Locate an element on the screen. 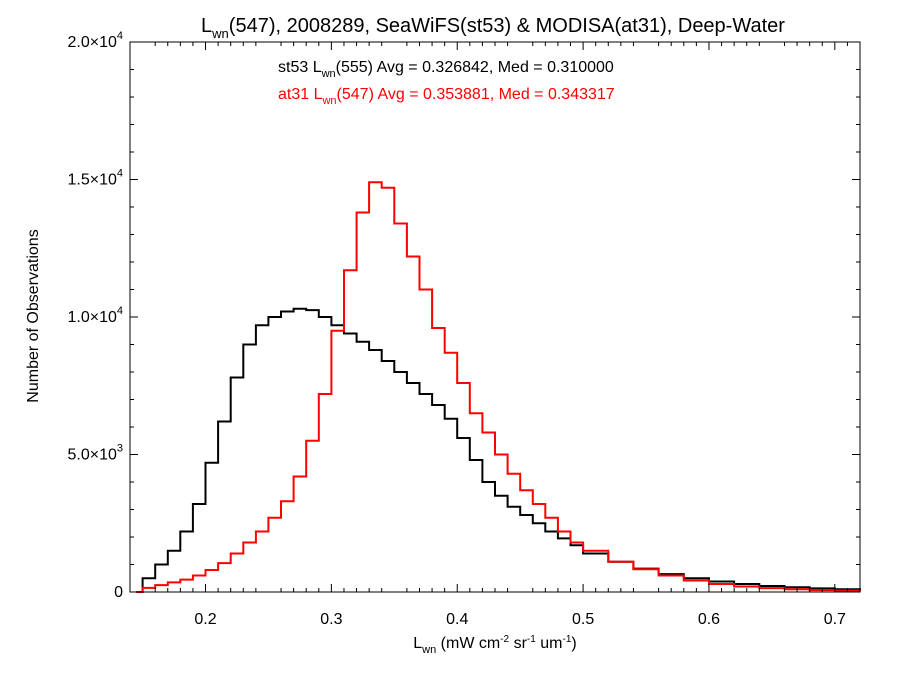 This screenshot has width=900, height=675. x-tick-label: 0.7 is located at coordinates (835, 619).